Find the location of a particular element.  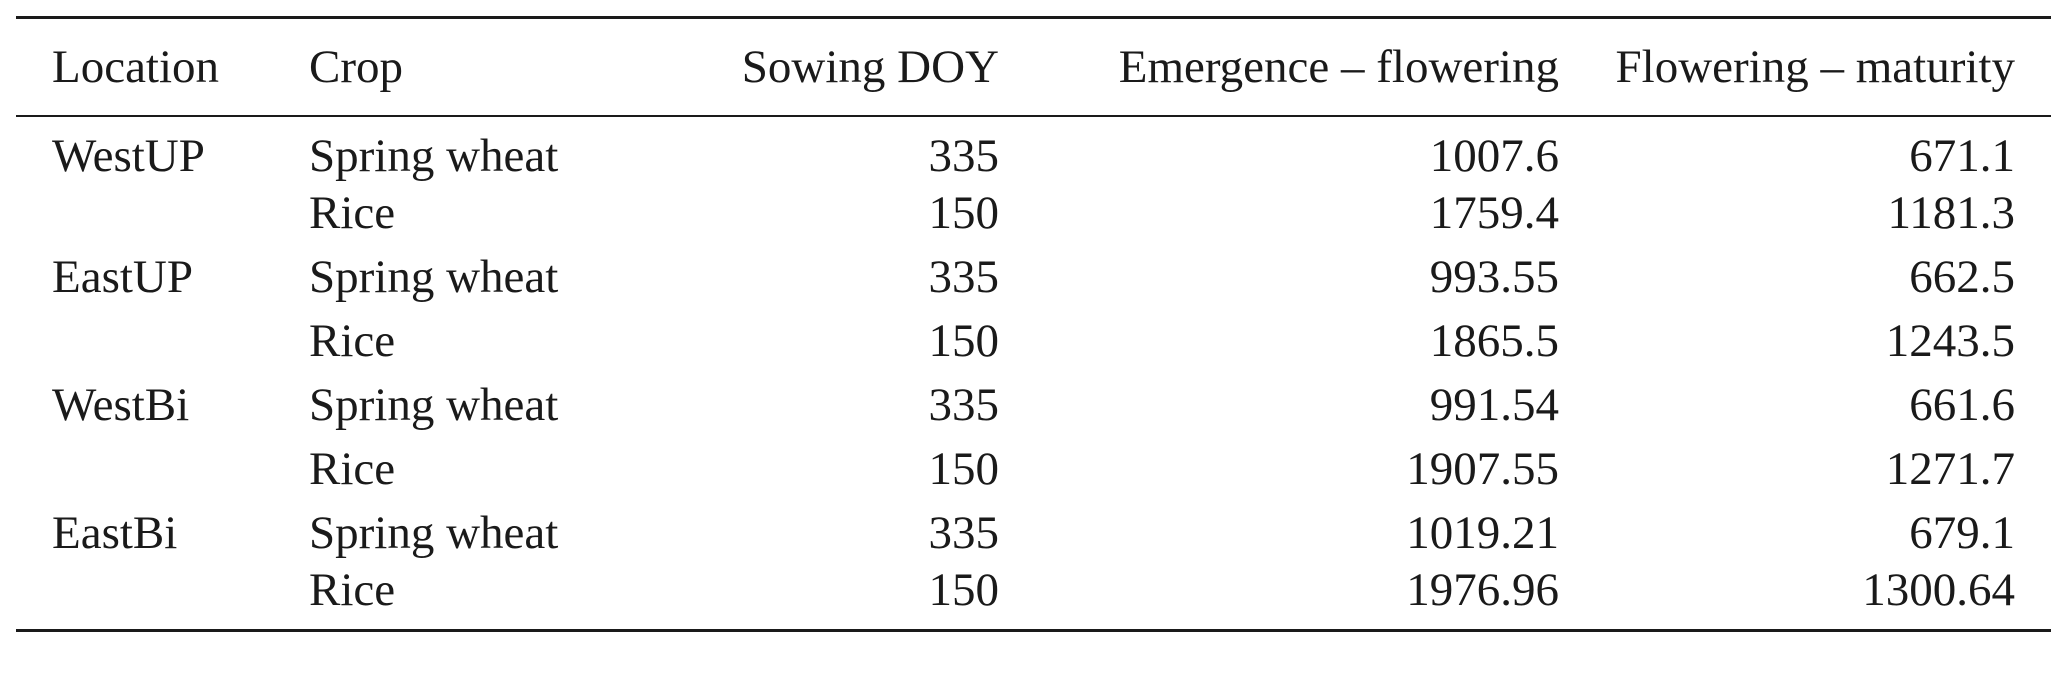

cell-emergence-flowering: 1907.55 is located at coordinates (1482, 468).